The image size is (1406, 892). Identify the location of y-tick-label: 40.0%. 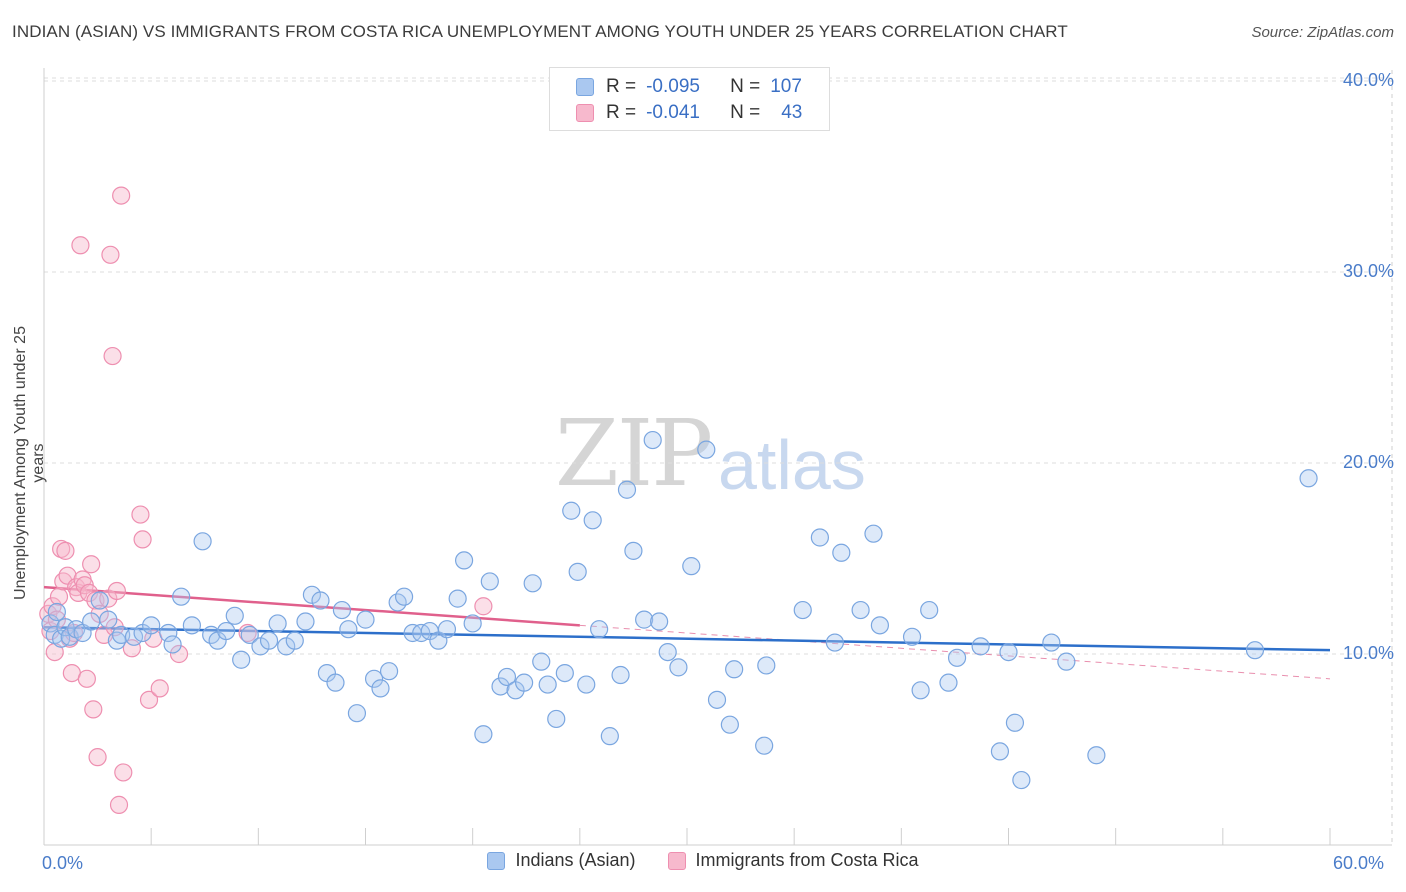
(1368, 80).